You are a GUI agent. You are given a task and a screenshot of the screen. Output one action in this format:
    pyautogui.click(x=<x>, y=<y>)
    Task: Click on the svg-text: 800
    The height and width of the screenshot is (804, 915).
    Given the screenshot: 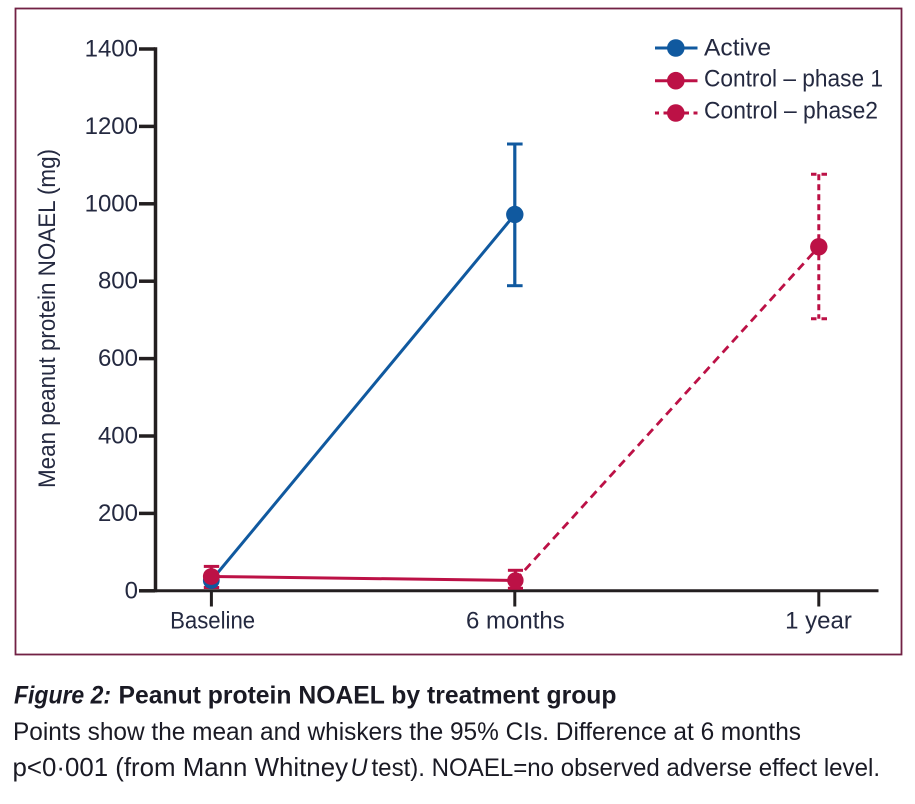 What is the action you would take?
    pyautogui.click(x=118, y=281)
    